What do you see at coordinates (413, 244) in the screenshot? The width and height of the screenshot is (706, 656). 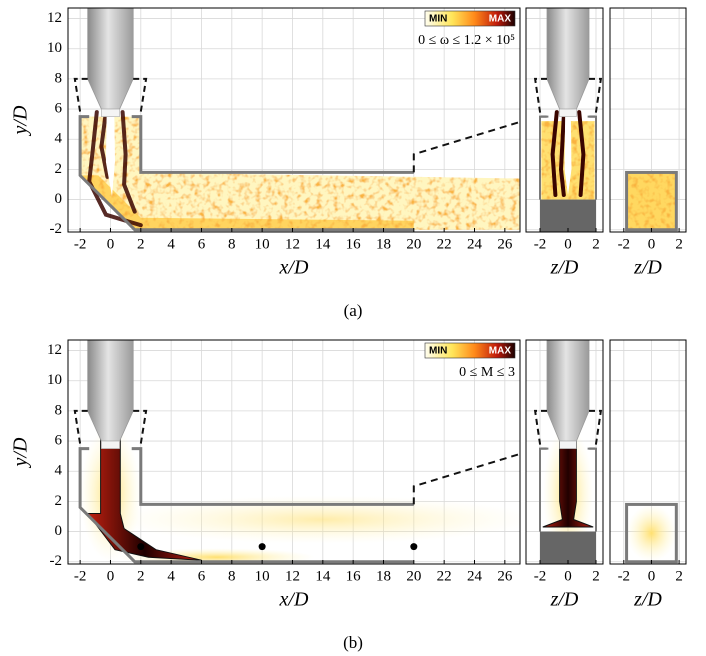 I see `x-tick-label: 20` at bounding box center [413, 244].